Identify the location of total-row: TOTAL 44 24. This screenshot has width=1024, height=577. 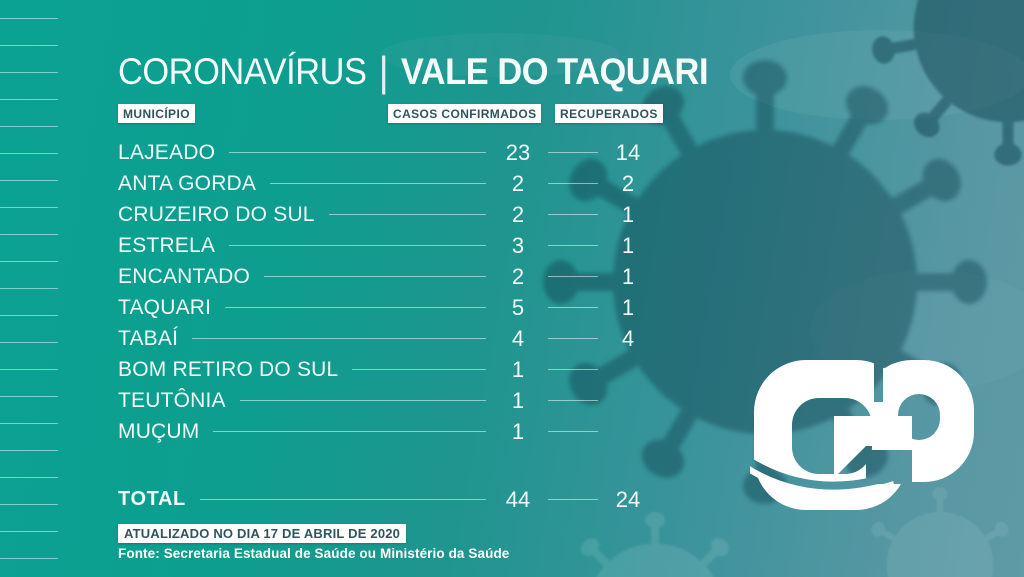
(384, 499).